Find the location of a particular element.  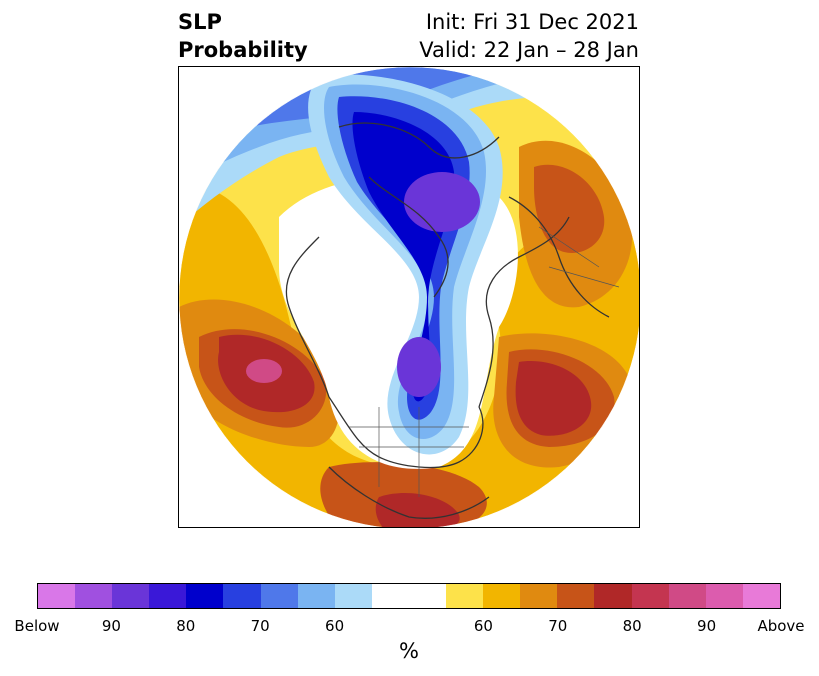

above-region-80-south is located at coordinates (417, 510).